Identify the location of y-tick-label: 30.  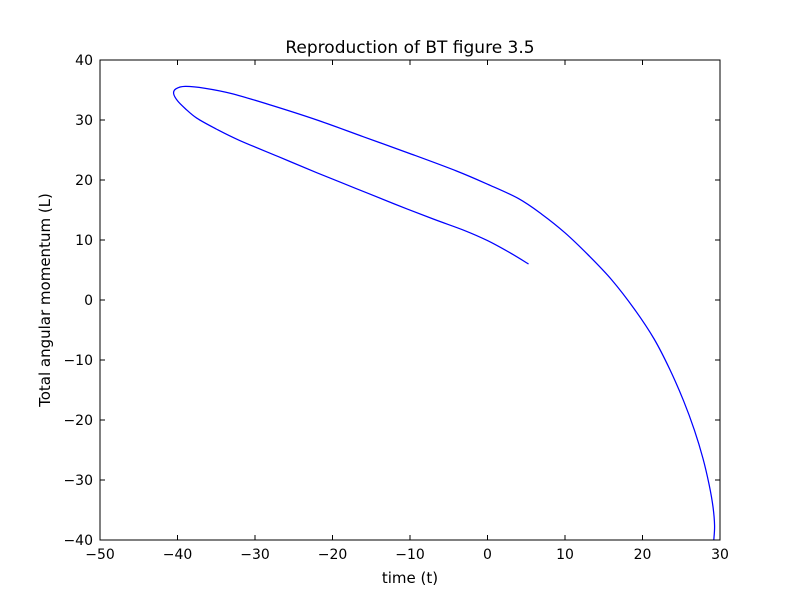
(84, 121).